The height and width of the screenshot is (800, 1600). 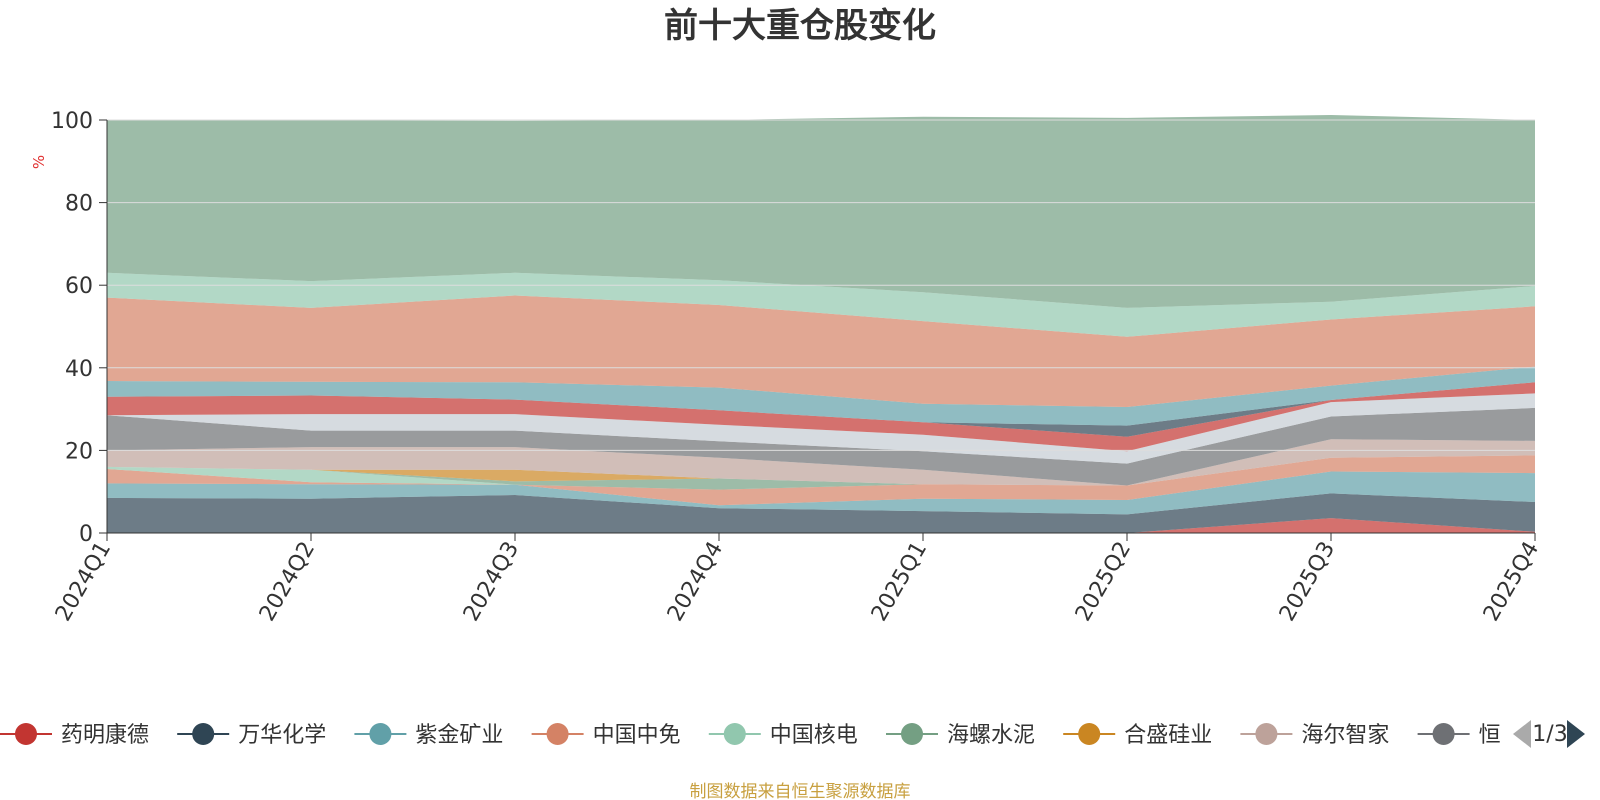 I want to click on legend-item-0: 药明康德, so click(x=74, y=735).